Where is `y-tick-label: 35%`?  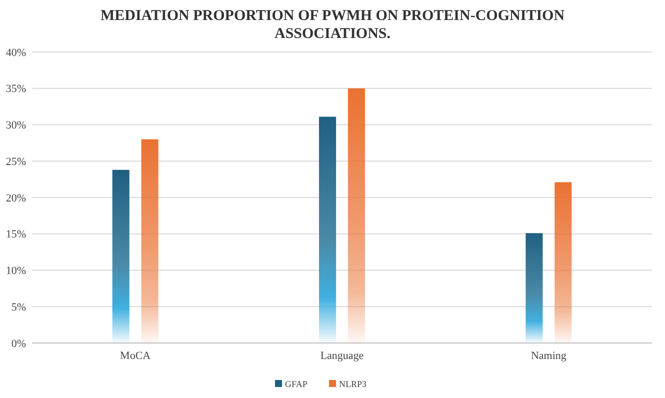 y-tick-label: 35% is located at coordinates (16, 89).